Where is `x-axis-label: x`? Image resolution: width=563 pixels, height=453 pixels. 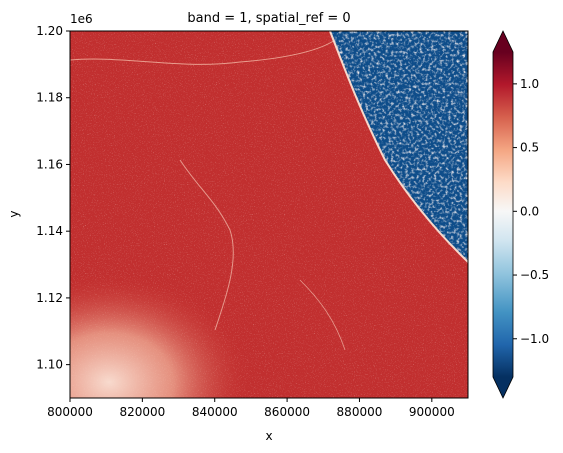 x-axis-label: x is located at coordinates (268, 436).